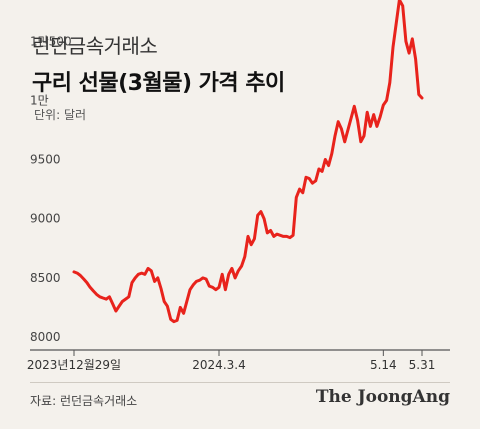 This screenshot has height=429, width=480. I want to click on y-axis-labels: 80008500900095001만1만5001만1000, so click(51, 189).